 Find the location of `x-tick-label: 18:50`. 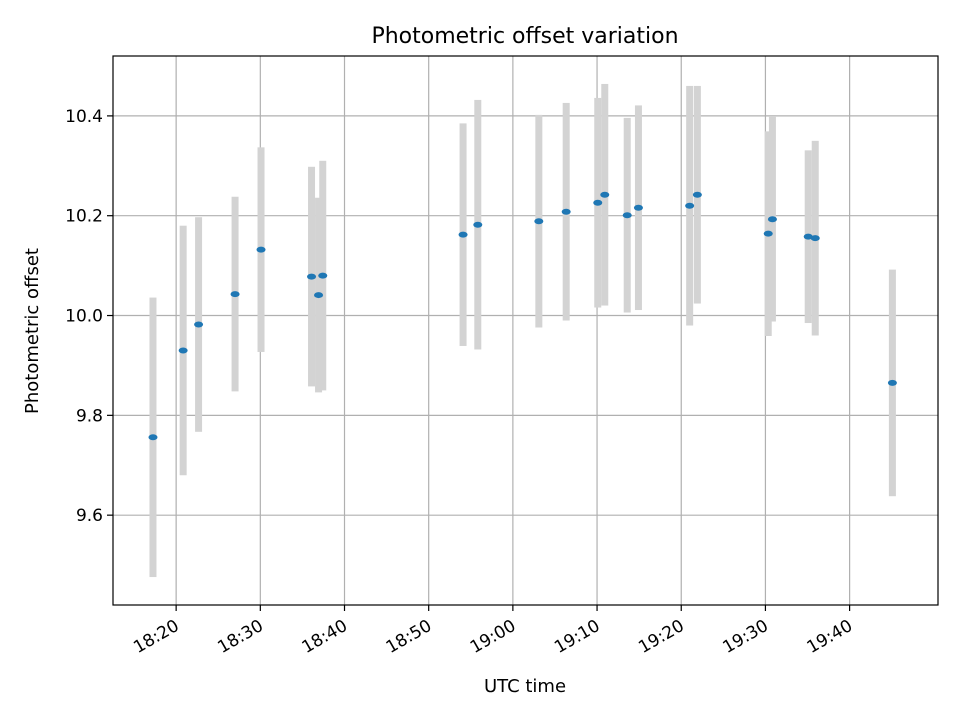

x-tick-label: 18:50 is located at coordinates (409, 637).